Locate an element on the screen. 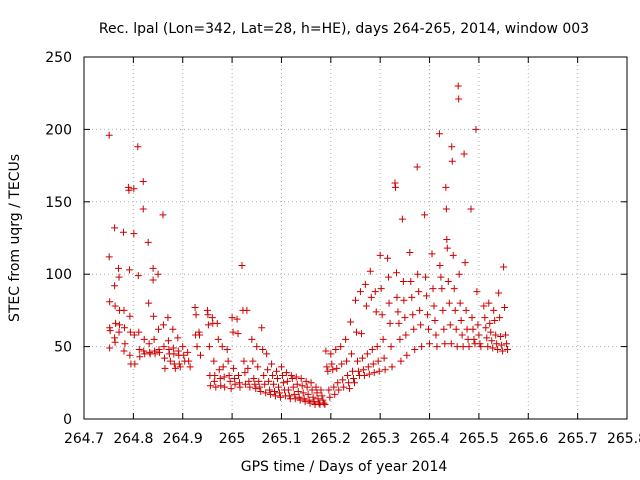 This screenshot has width=640, height=480. y-tick-label: 150 is located at coordinates (58, 203).